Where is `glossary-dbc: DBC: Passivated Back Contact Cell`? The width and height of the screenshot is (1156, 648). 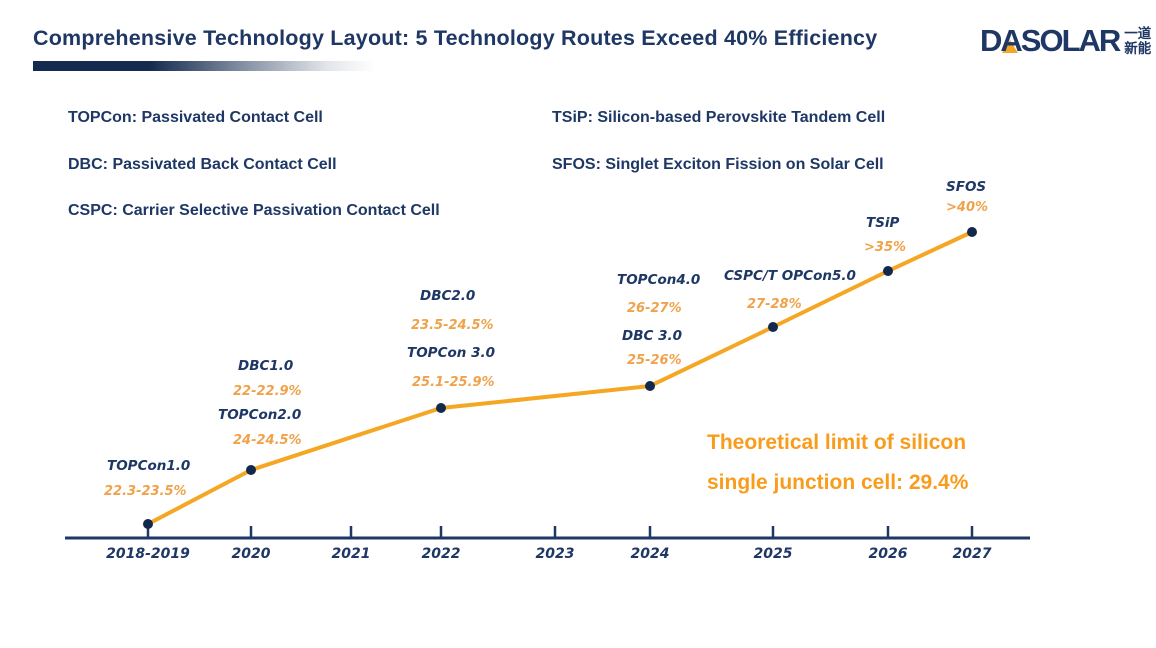 glossary-dbc: DBC: Passivated Back Contact Cell is located at coordinates (202, 164).